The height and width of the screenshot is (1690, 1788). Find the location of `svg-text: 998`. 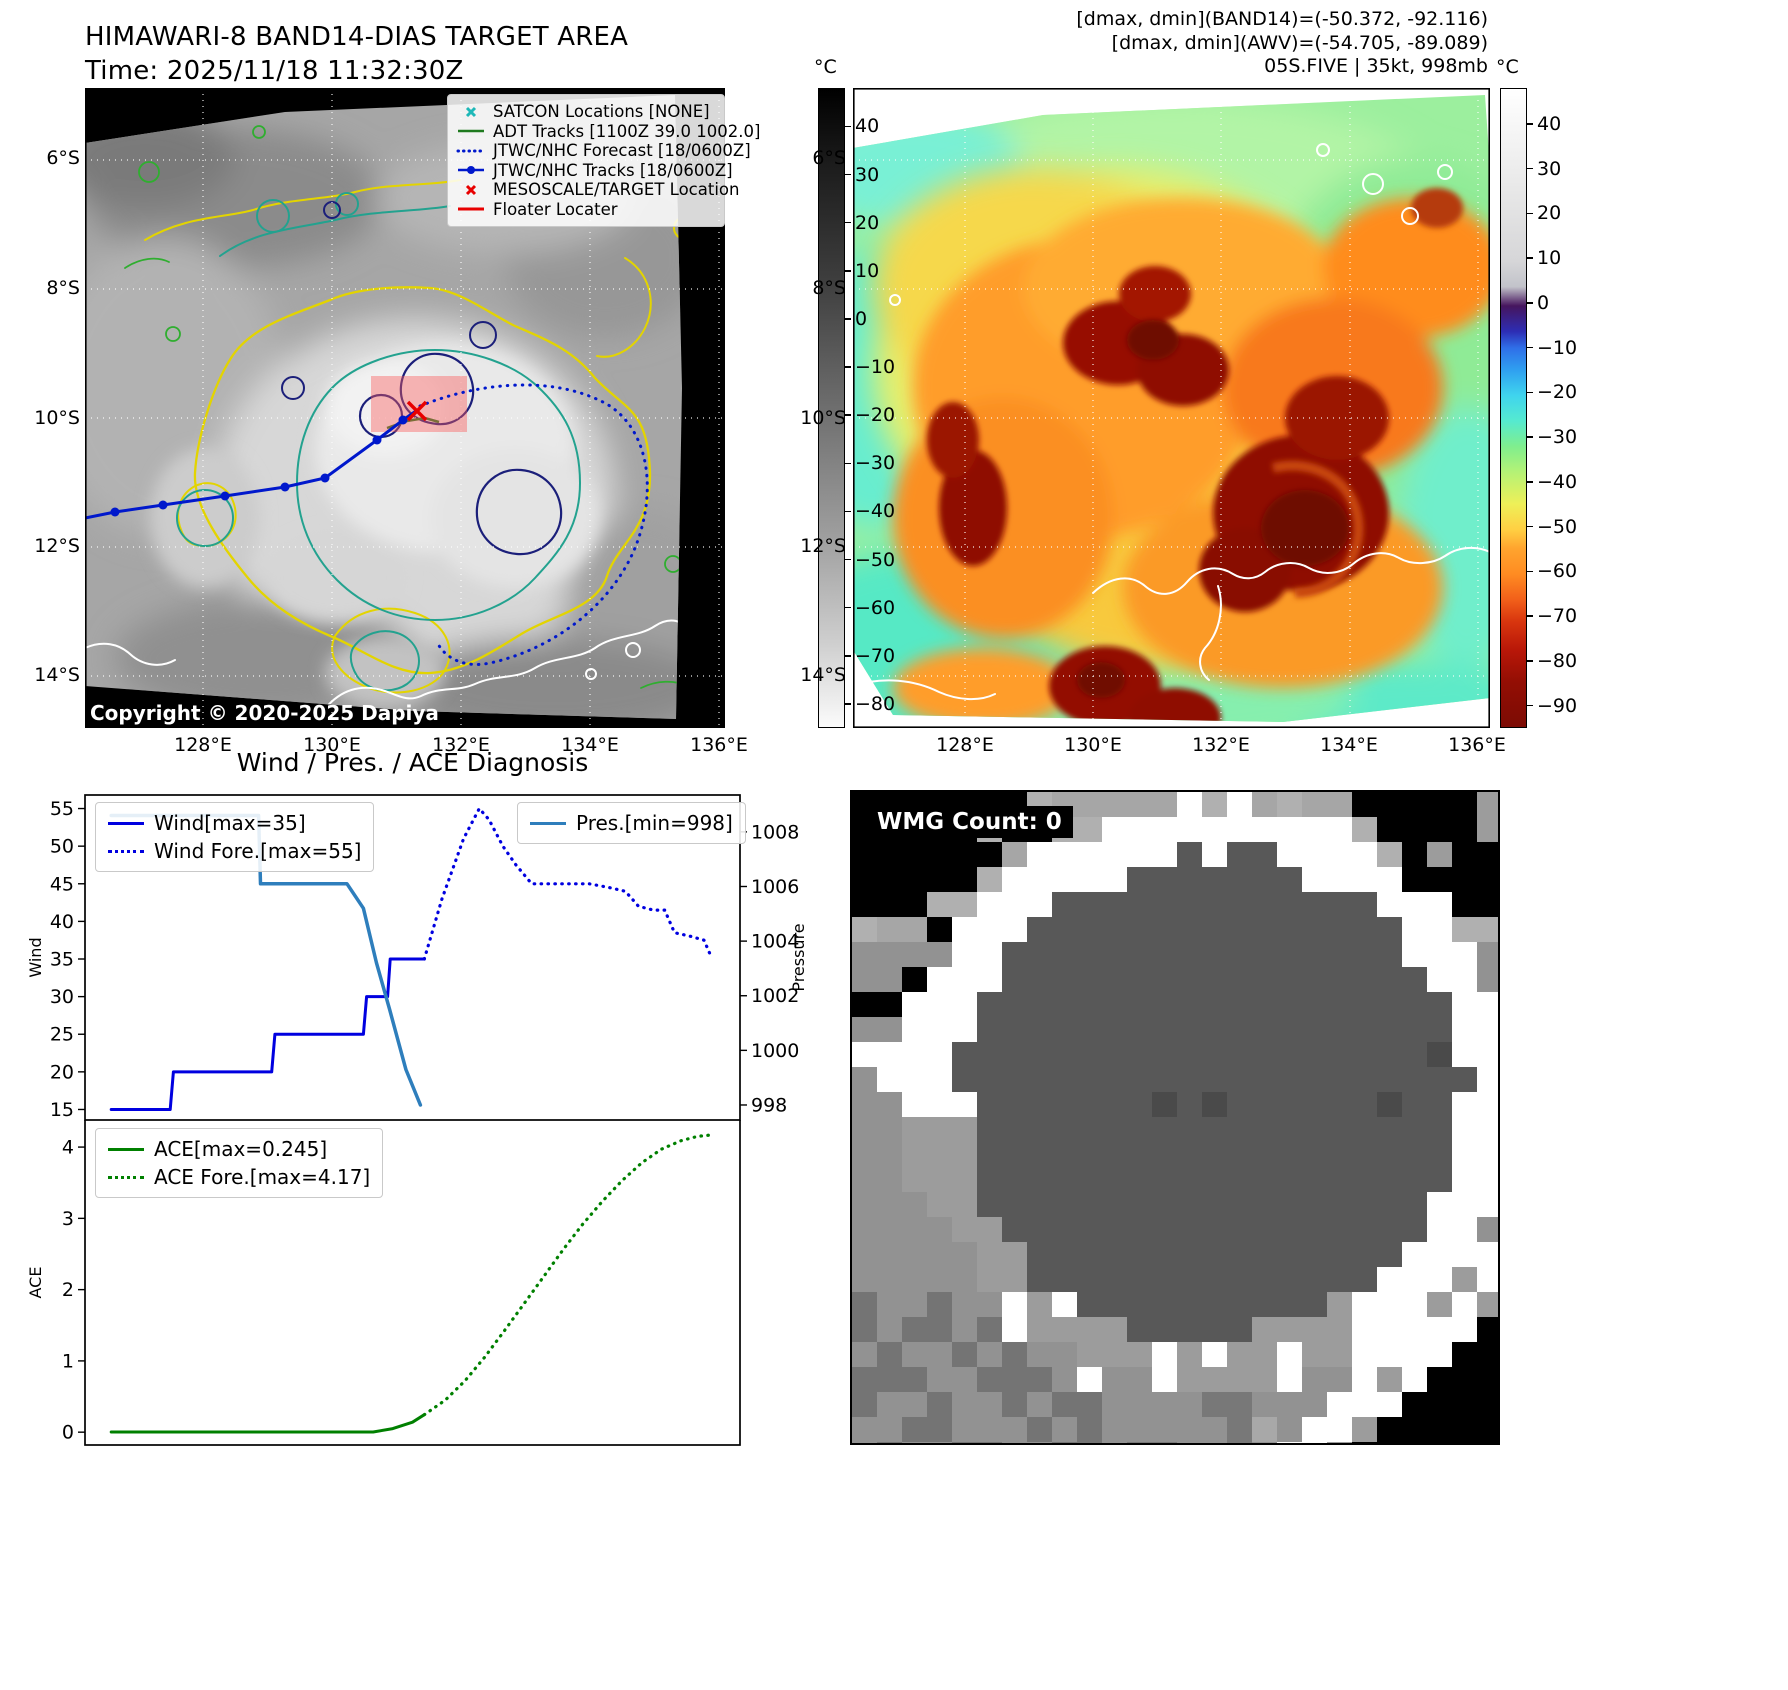

svg-text: 998 is located at coordinates (769, 1105).